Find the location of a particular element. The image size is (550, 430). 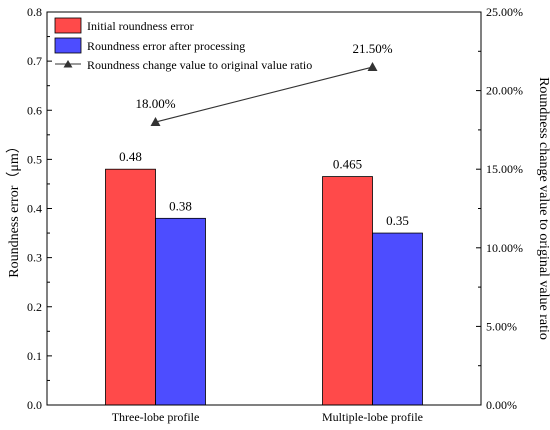

left-tick-label: 0.8 is located at coordinates (34, 12).